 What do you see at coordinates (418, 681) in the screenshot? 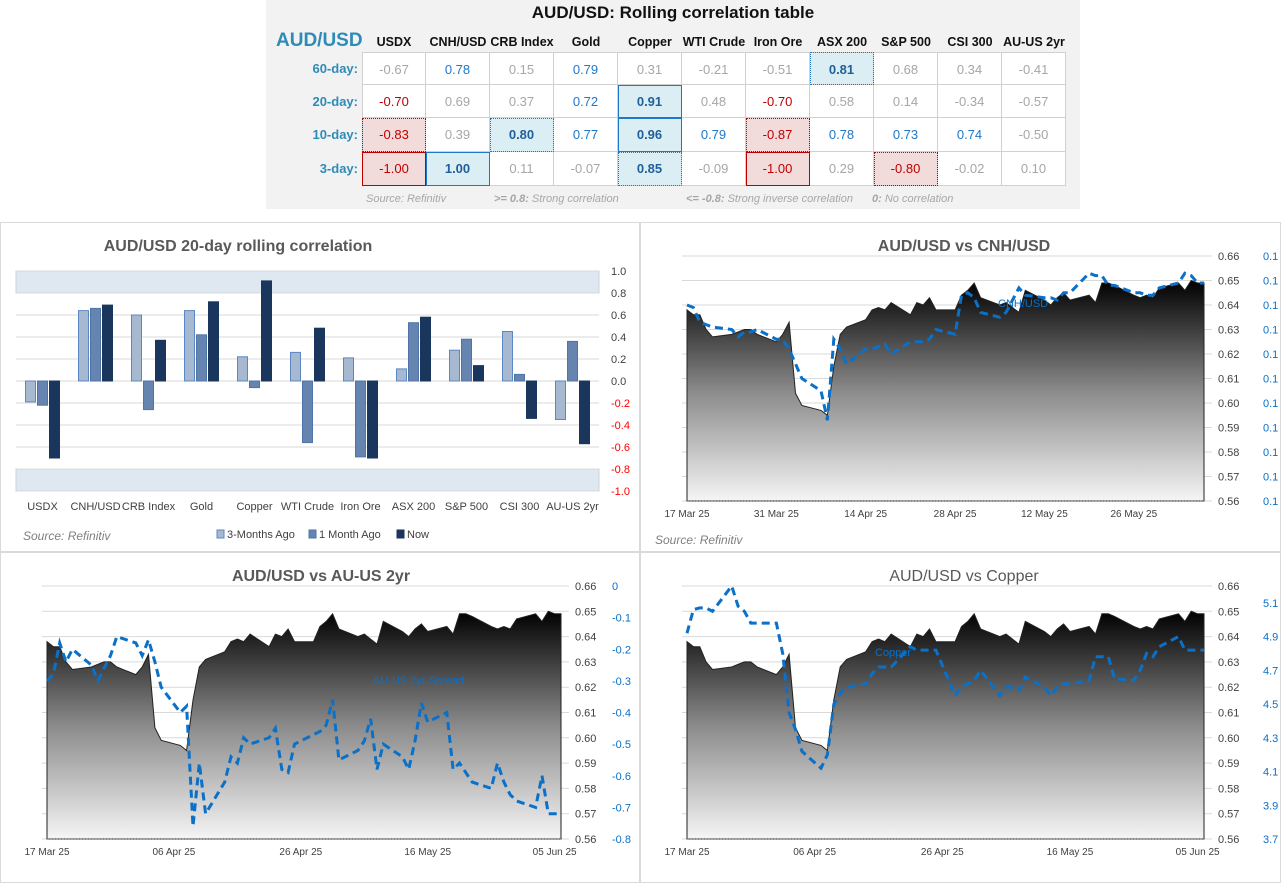
I see `series-label: AU-US 2yr Spread` at bounding box center [418, 681].